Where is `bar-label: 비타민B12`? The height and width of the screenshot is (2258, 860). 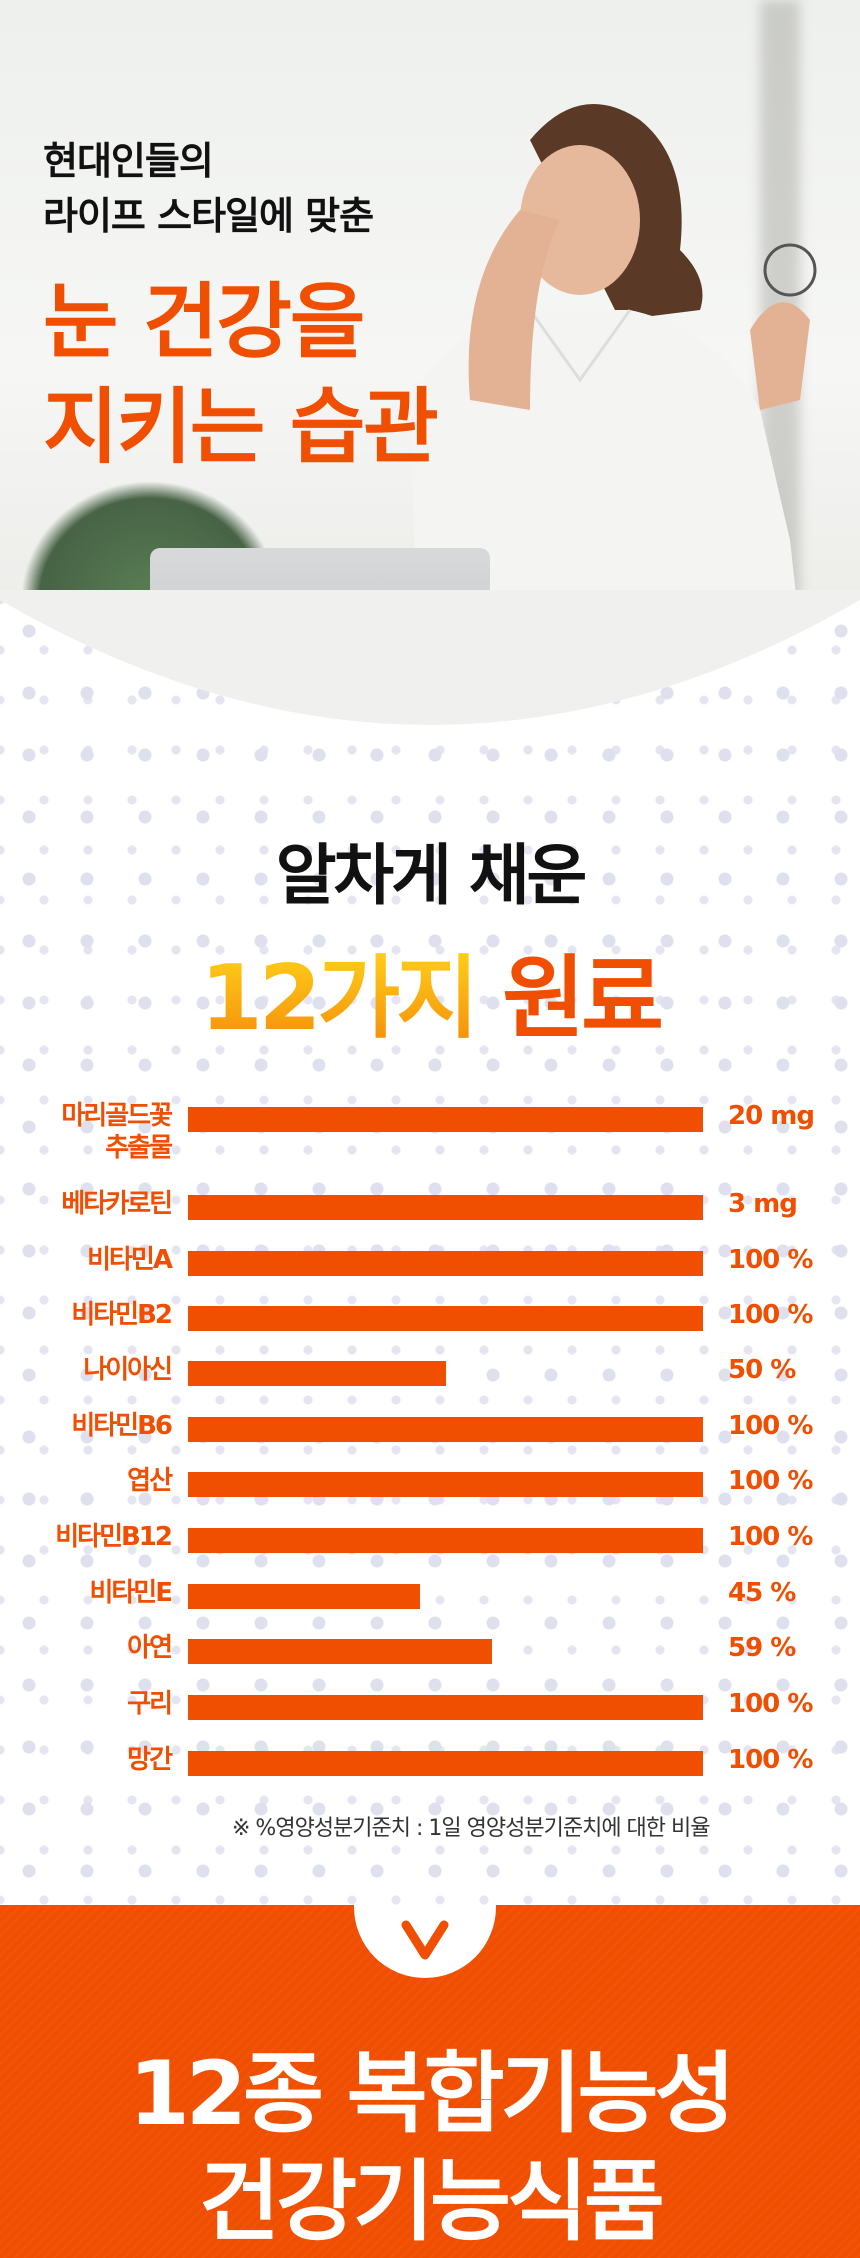 bar-label: 비타민B12 is located at coordinates (114, 1537).